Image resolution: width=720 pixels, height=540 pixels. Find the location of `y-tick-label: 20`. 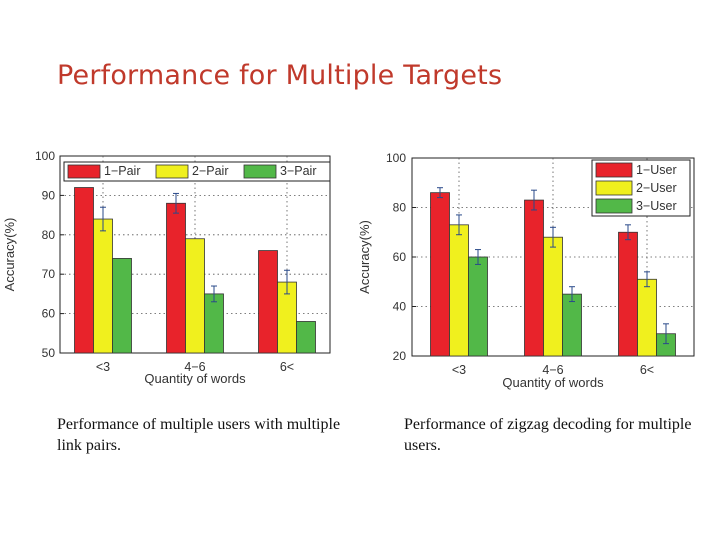

y-tick-label: 20 is located at coordinates (400, 356).